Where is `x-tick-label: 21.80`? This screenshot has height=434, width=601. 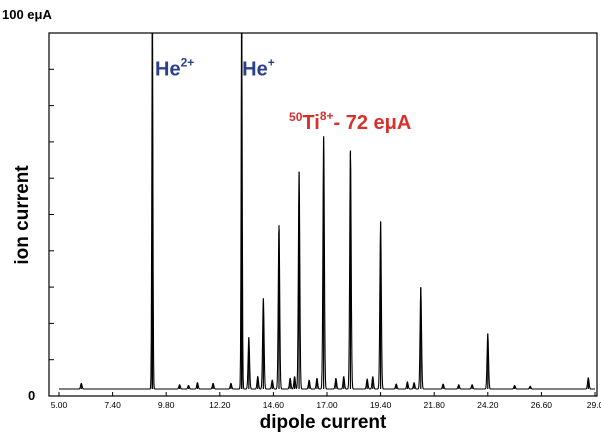
x-tick-label: 21.80 is located at coordinates (435, 405).